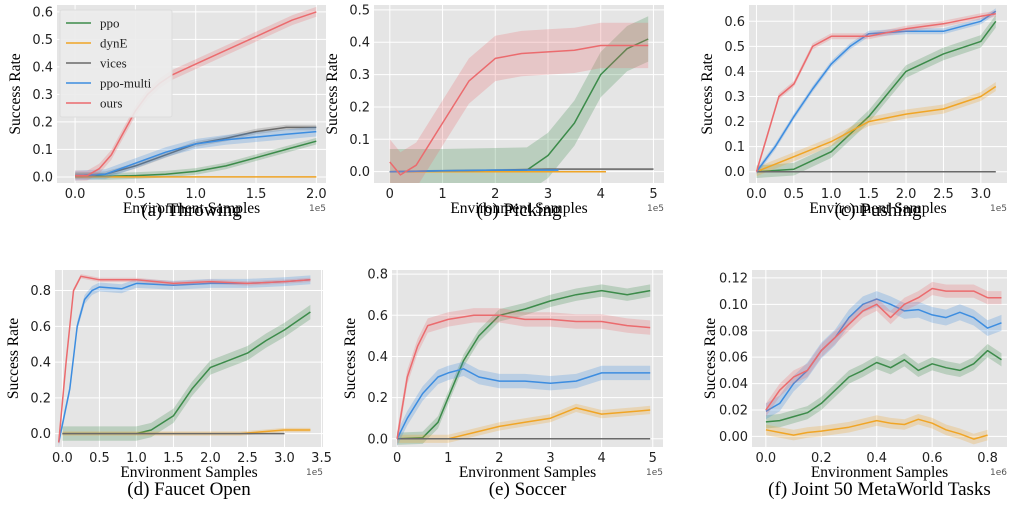  I want to click on panel-caption: (c) Pushing, so click(878, 210).